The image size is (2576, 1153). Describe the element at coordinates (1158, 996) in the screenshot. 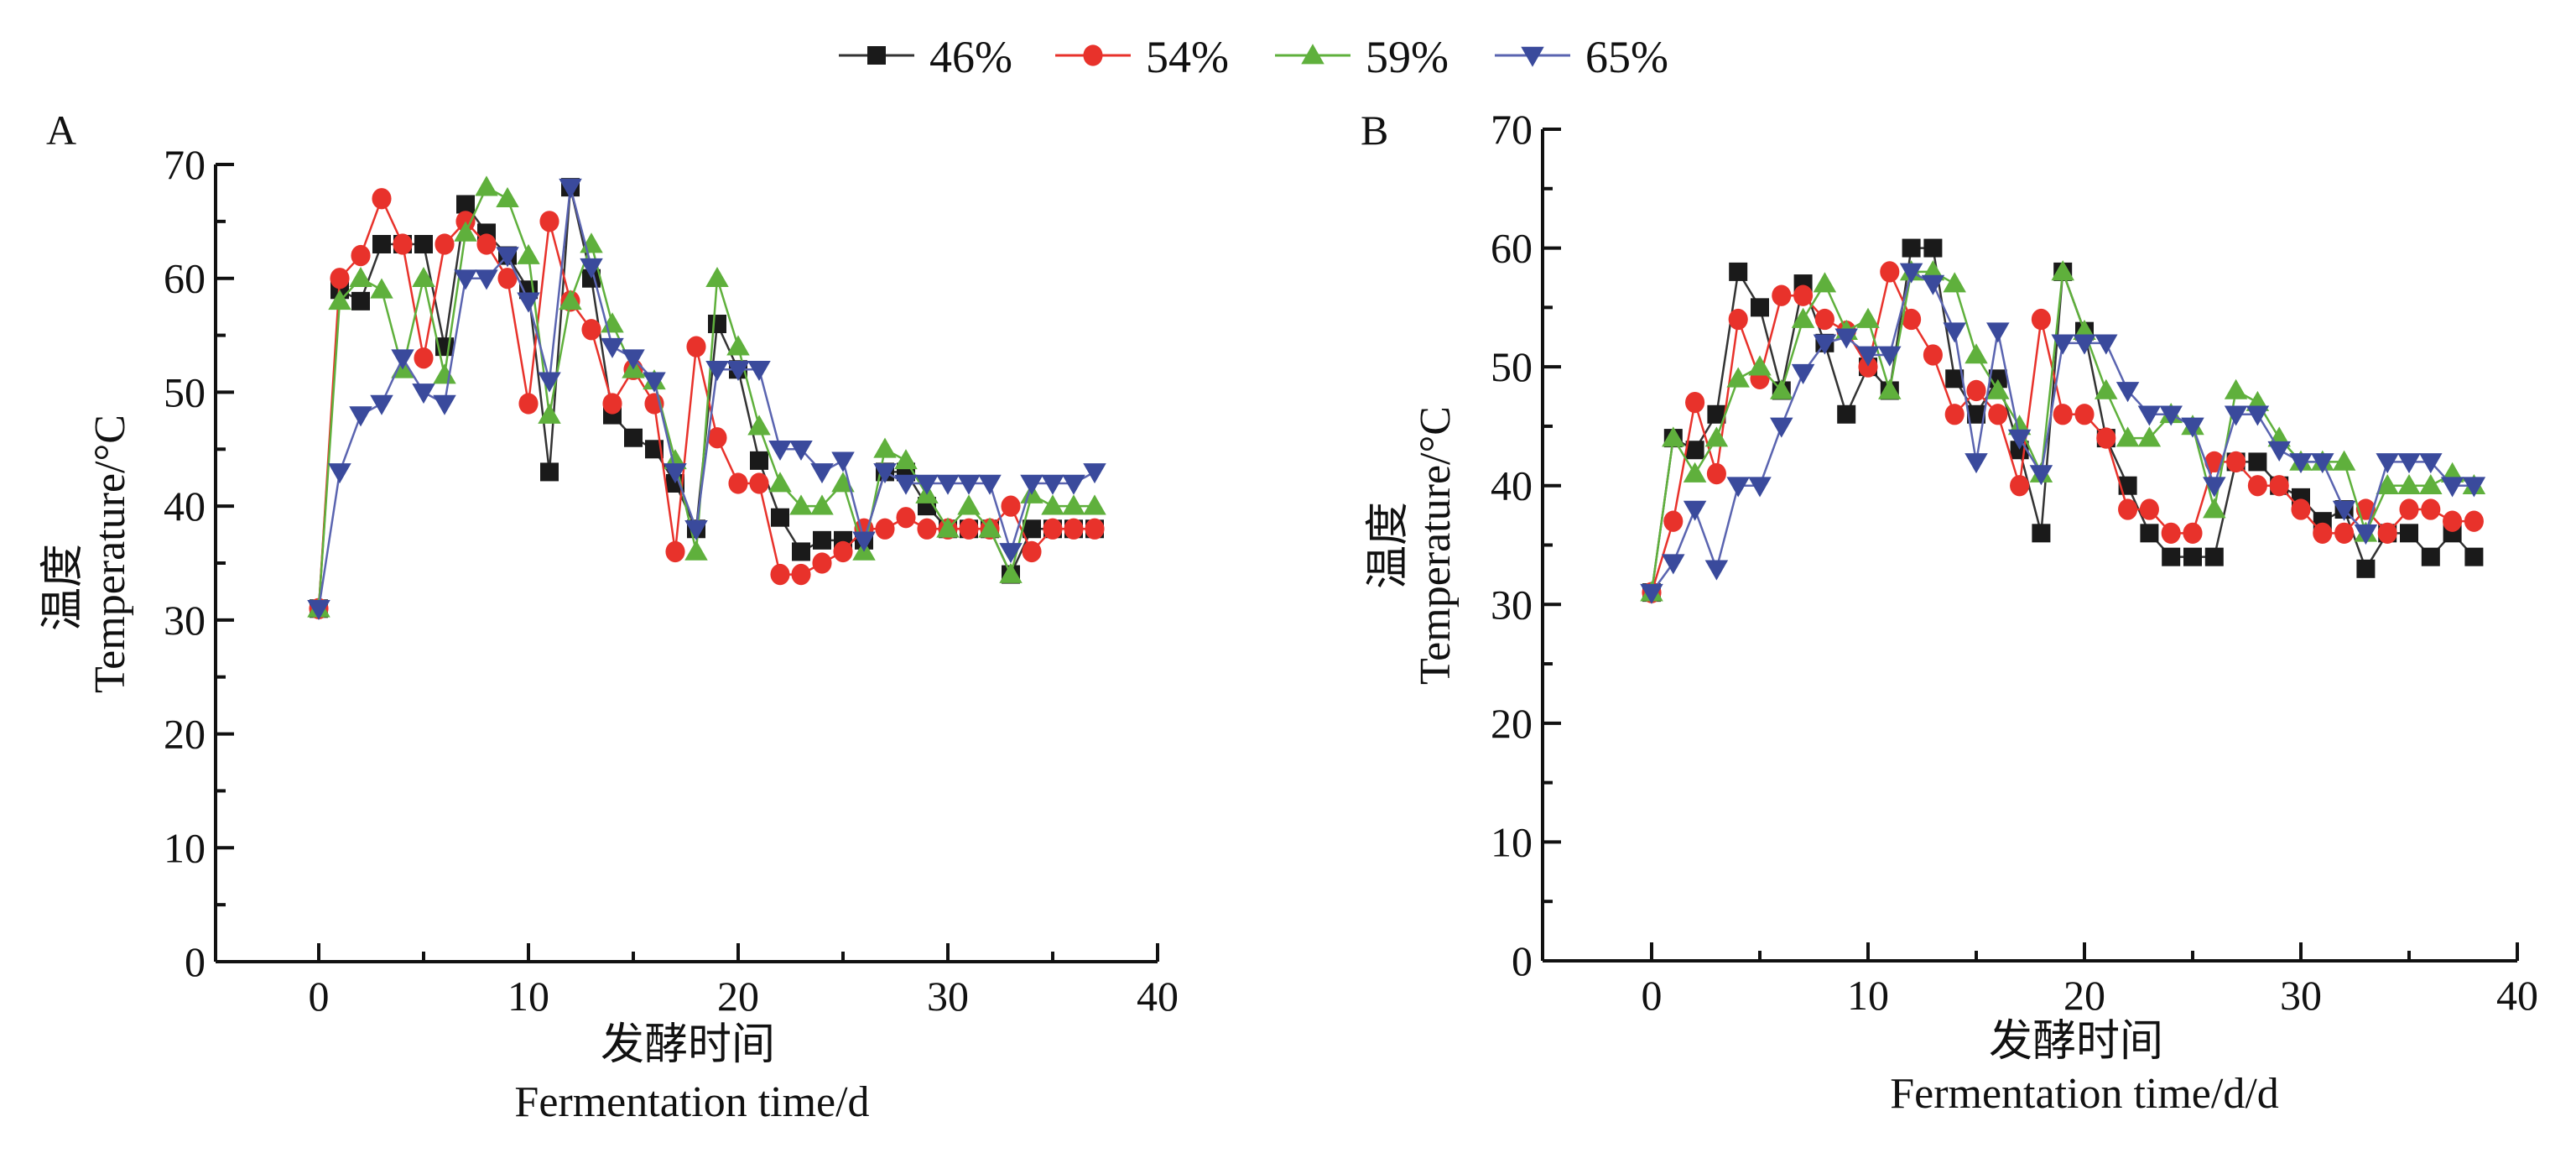

I see `x-tick-label: 40` at that location.